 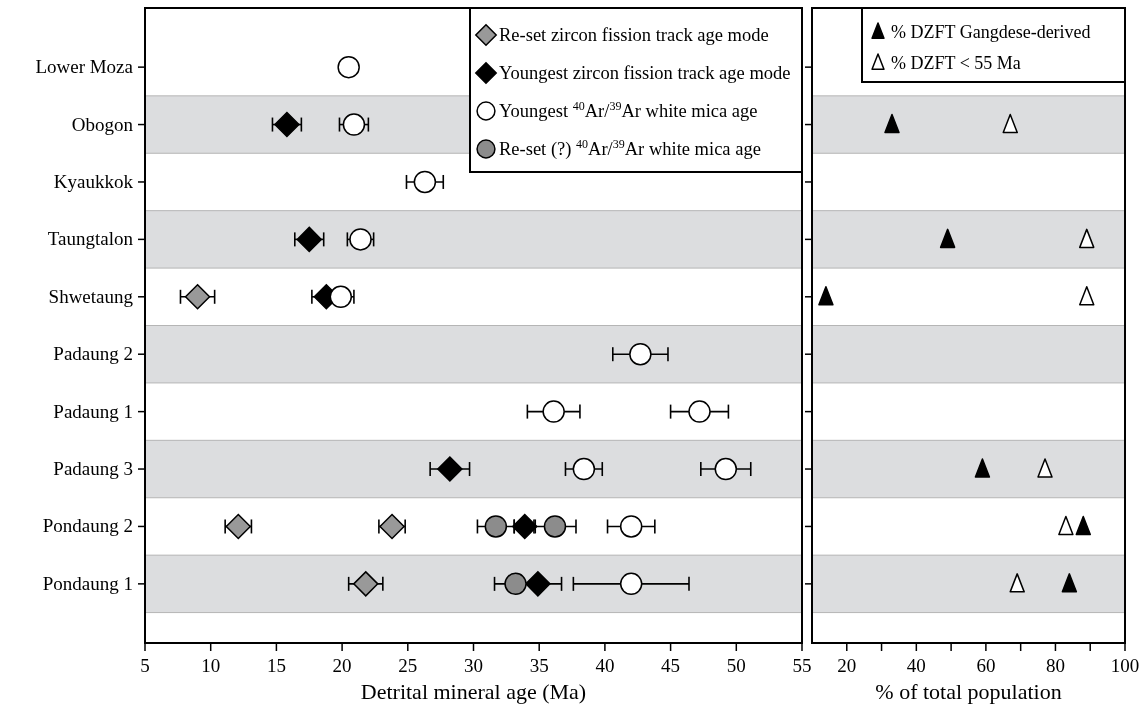 I want to click on y-tick-label: Padaung 2, so click(x=93, y=354).